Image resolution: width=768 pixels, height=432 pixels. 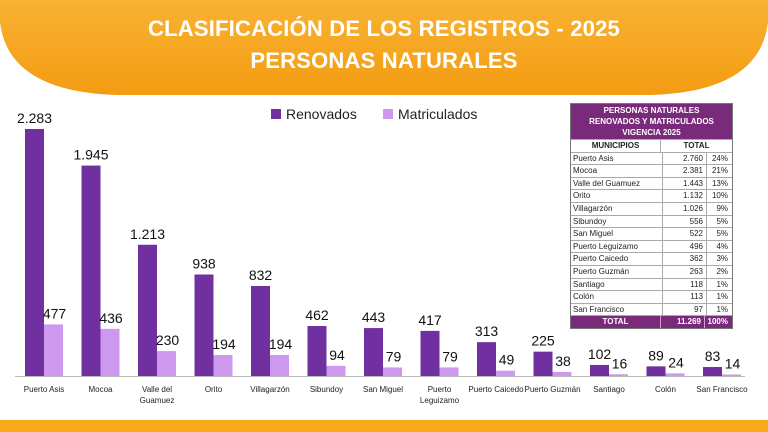 What do you see at coordinates (685, 158) in the screenshot?
I see `table-cell-total: 2.760` at bounding box center [685, 158].